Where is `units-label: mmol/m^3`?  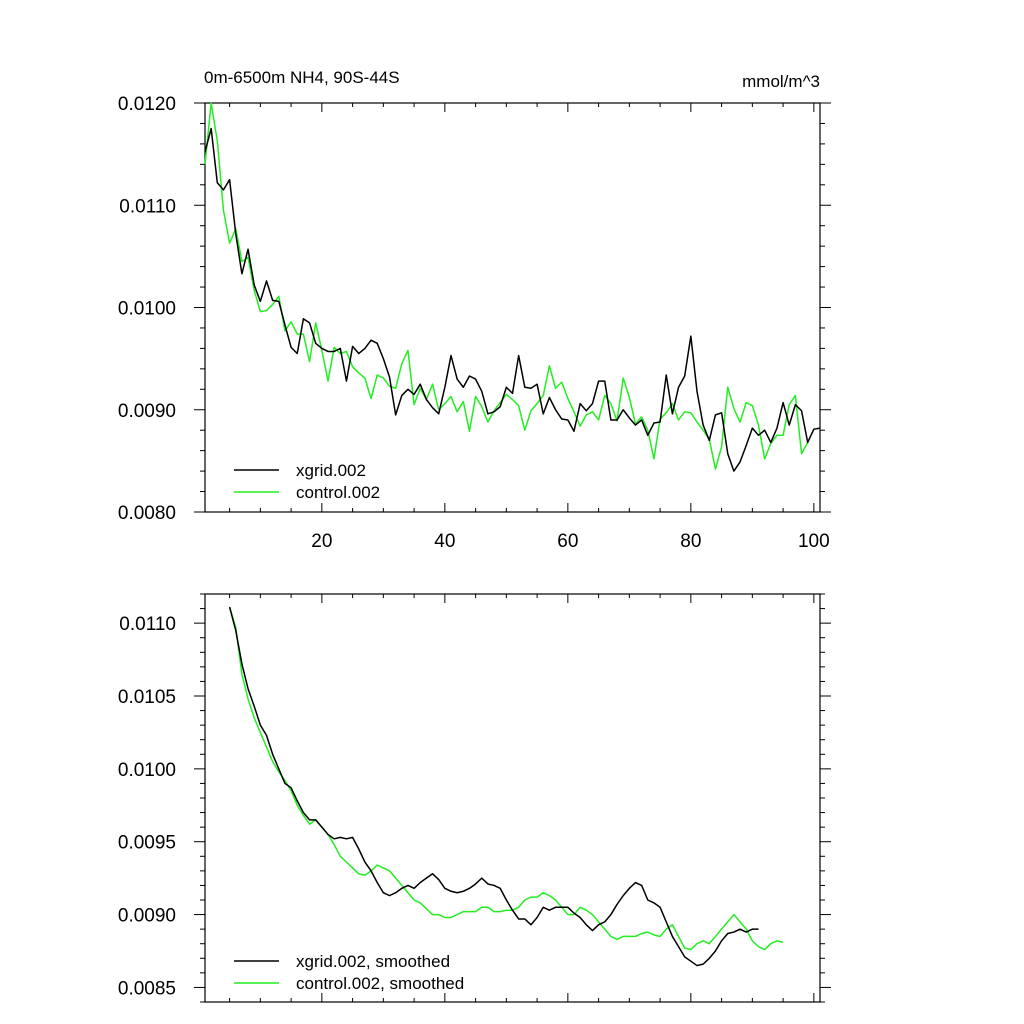
units-label: mmol/m^3 is located at coordinates (781, 81).